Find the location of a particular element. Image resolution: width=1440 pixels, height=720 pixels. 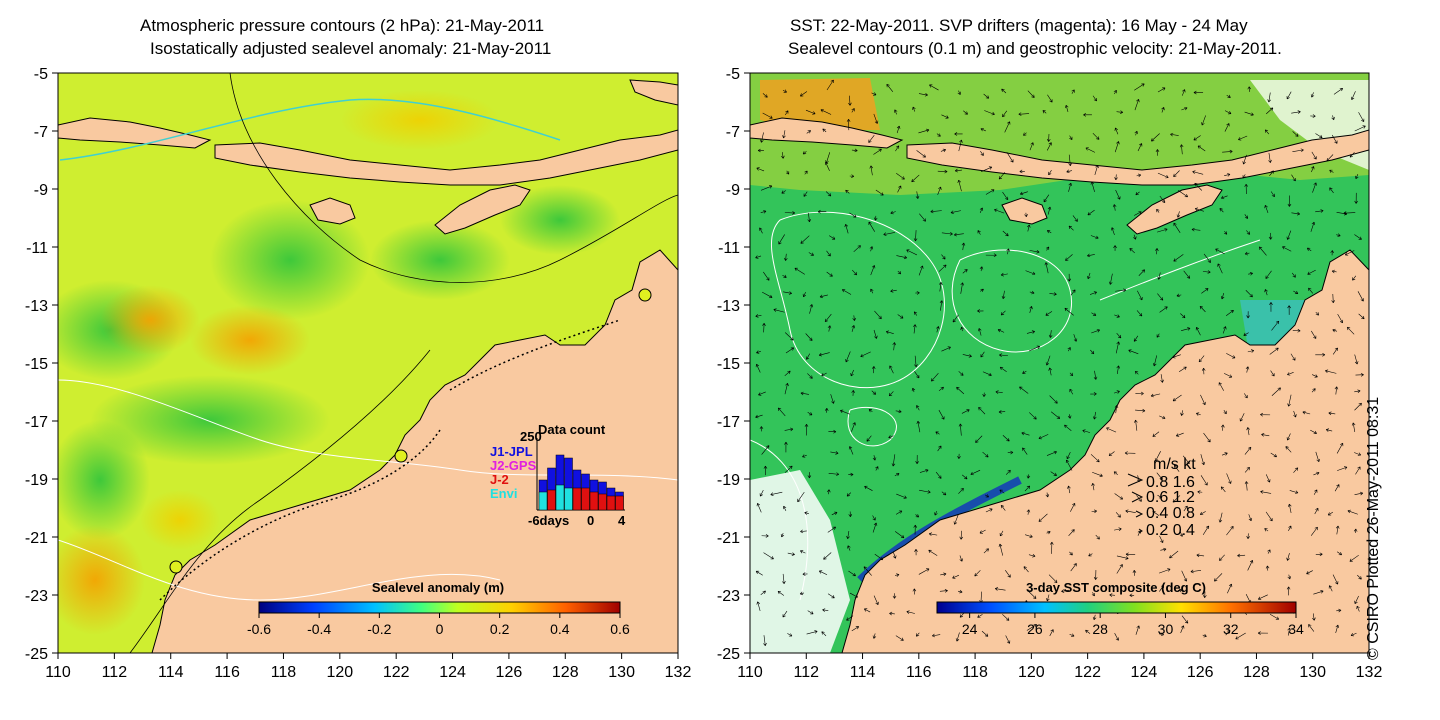

histogram-bar-segment is located at coordinates (577, 499).